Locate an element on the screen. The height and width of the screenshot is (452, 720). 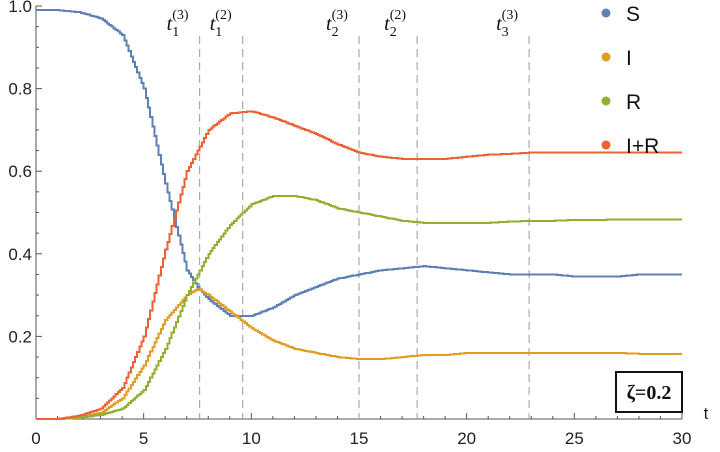
legend-label: I is located at coordinates (629, 58).